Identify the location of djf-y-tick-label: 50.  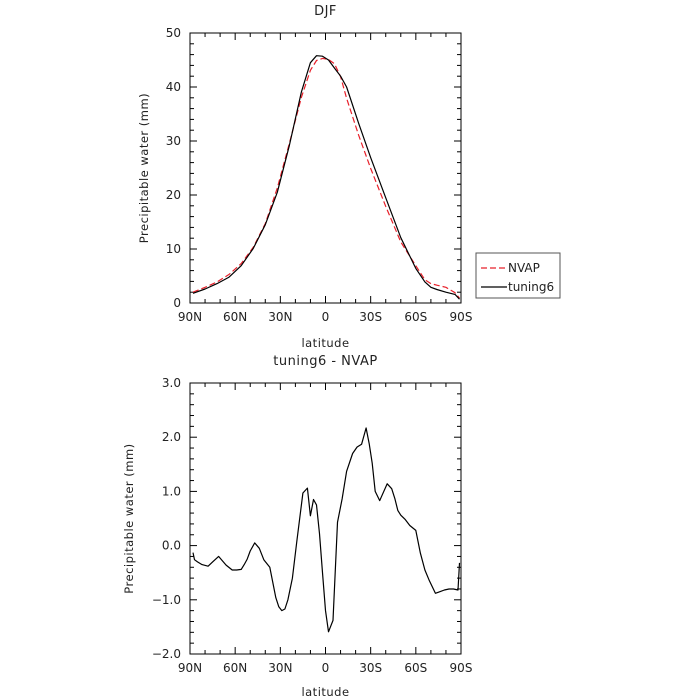
(173, 33).